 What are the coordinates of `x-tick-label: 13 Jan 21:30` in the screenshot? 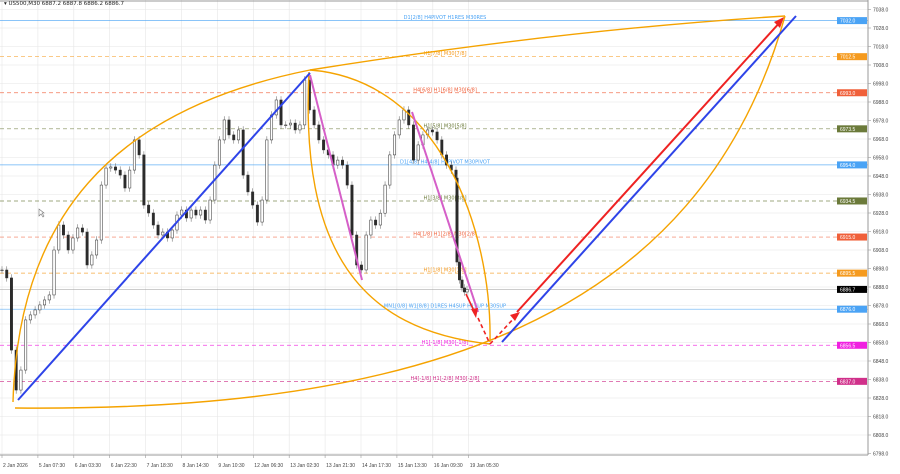 It's located at (340, 466).